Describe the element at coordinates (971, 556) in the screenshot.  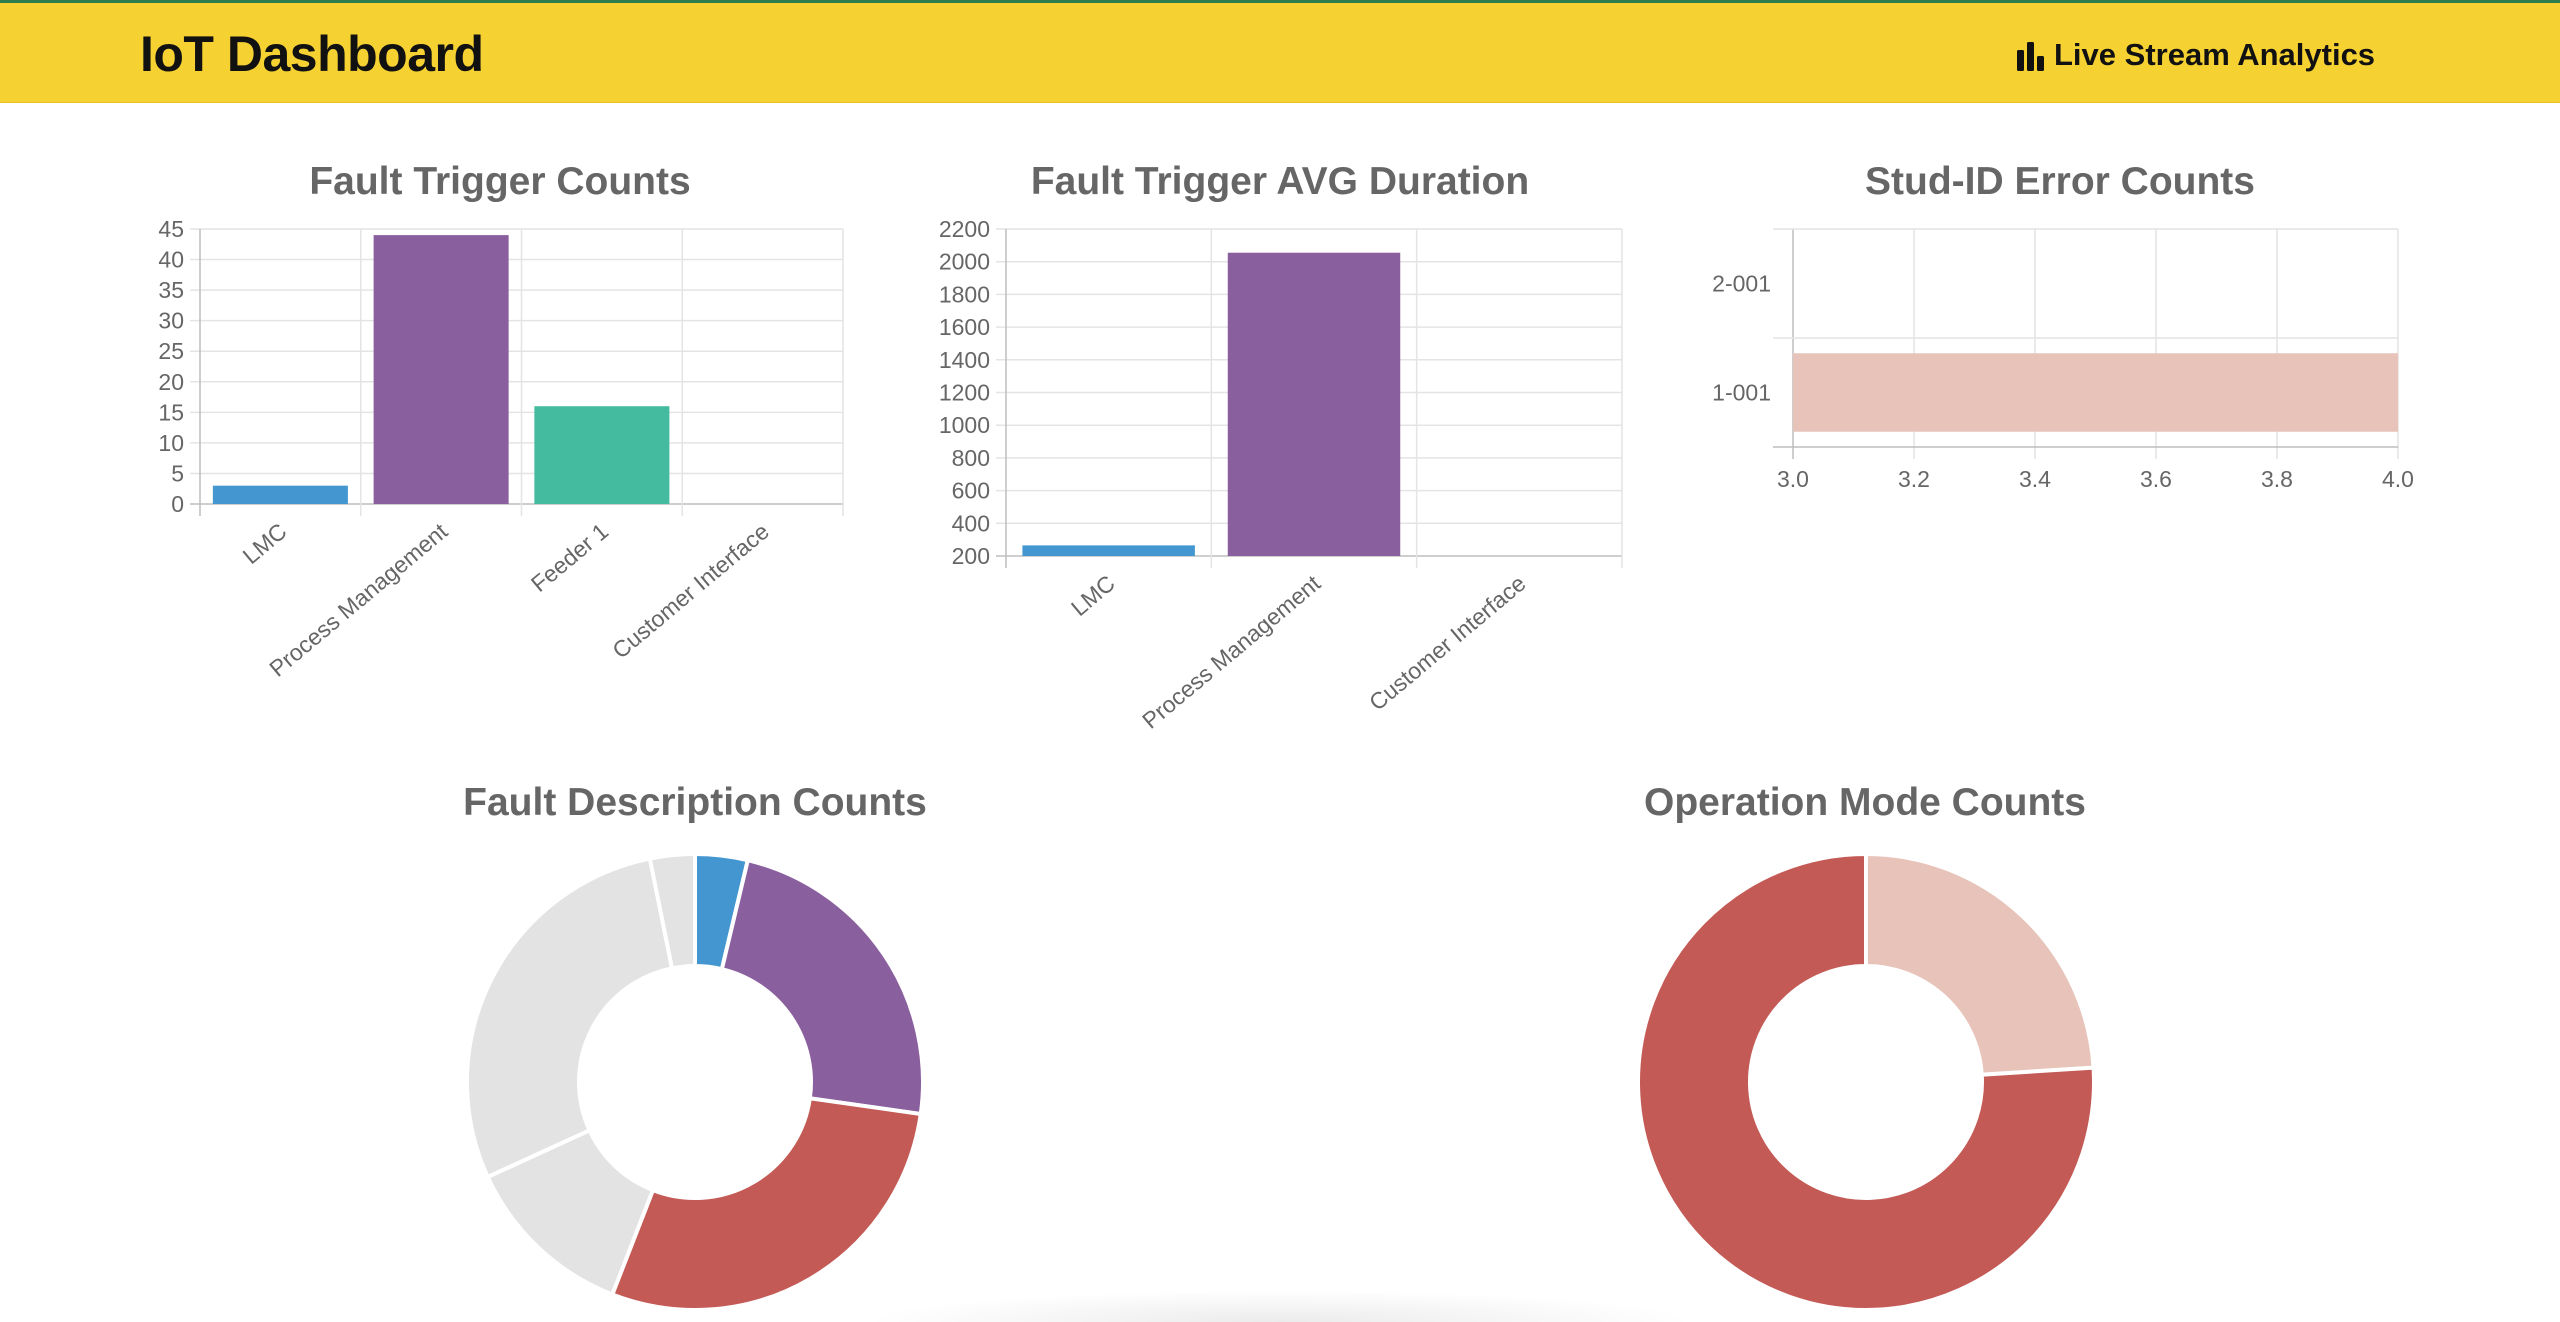
I see `y-tick-label: 200` at that location.